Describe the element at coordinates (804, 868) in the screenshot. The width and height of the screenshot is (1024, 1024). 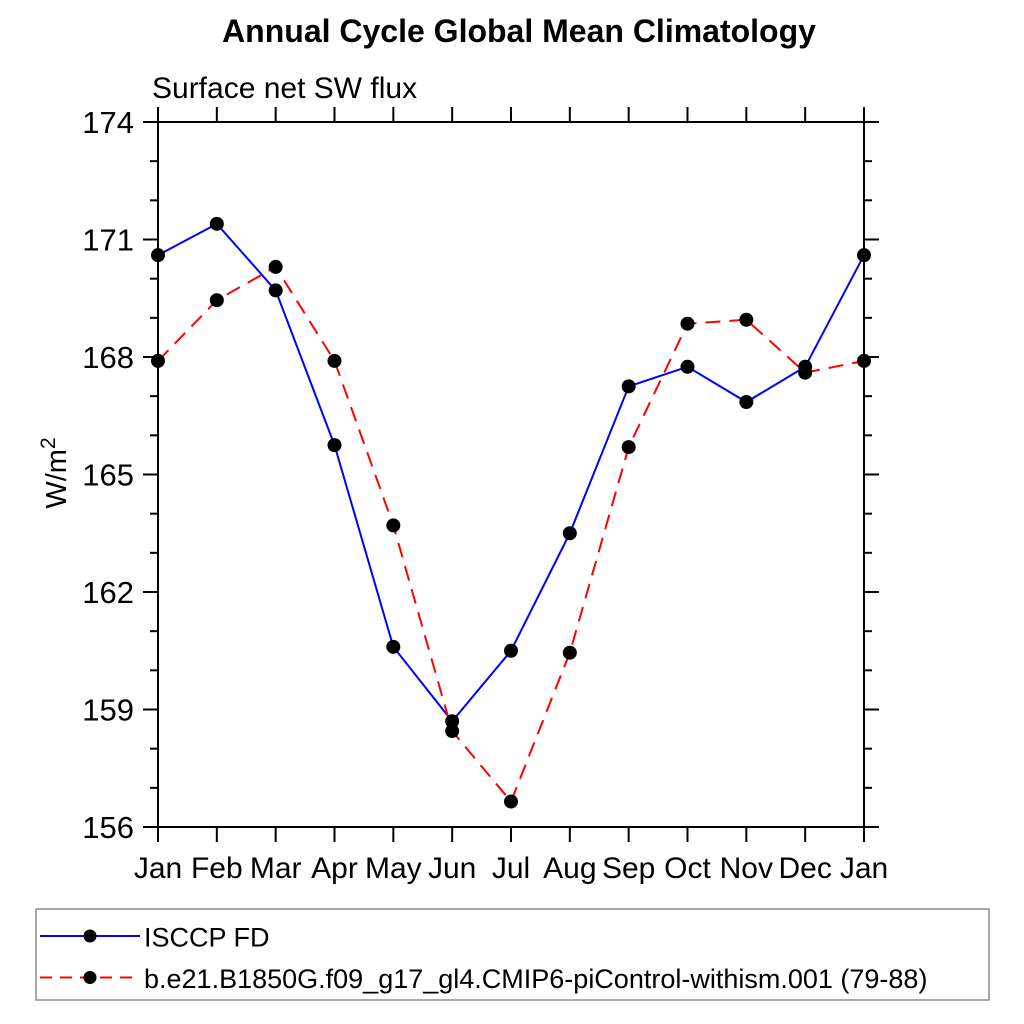
I see `x-tick-label: Dec` at that location.